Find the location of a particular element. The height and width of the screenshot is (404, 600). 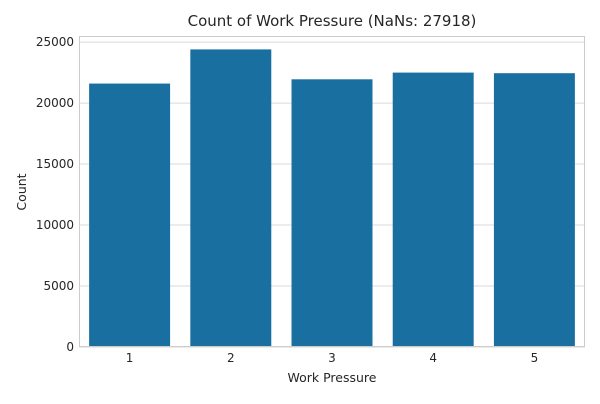

y-tick-label: 20000 is located at coordinates (55, 103).